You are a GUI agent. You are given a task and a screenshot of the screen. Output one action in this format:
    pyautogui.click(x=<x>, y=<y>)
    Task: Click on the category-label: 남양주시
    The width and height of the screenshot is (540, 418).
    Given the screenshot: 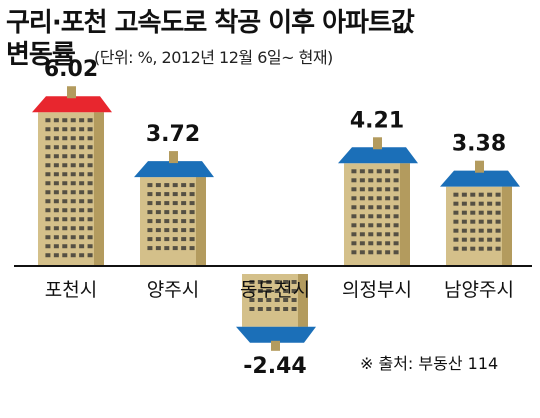 What is the action you would take?
    pyautogui.click(x=479, y=290)
    